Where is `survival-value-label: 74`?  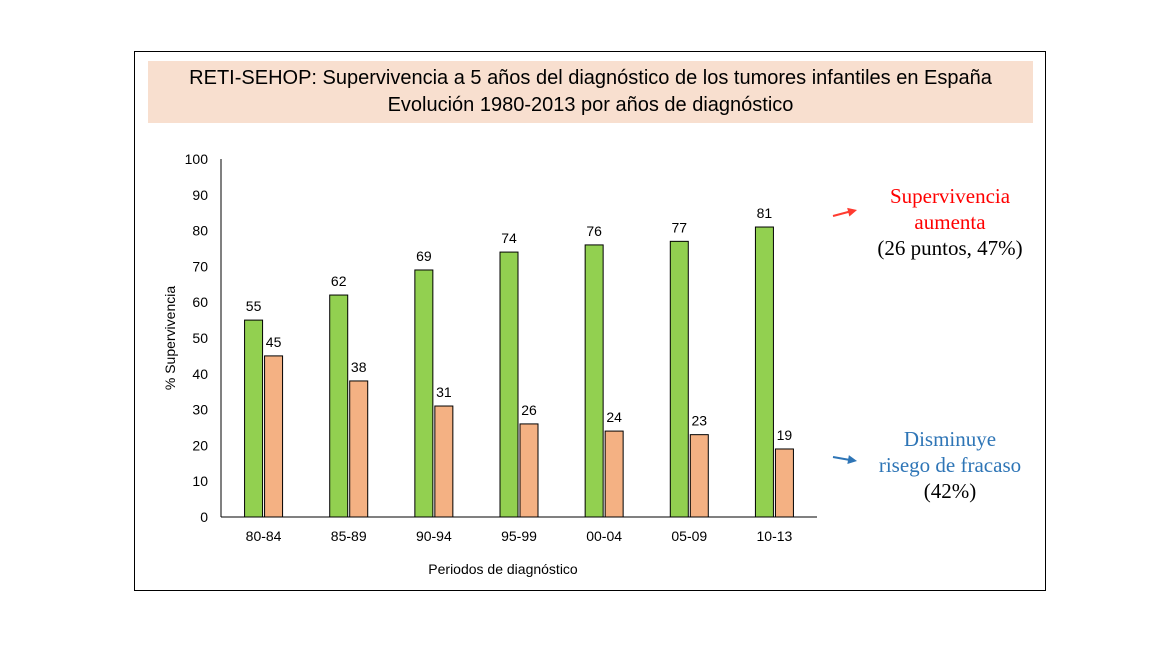
survival-value-label: 74 is located at coordinates (509, 238).